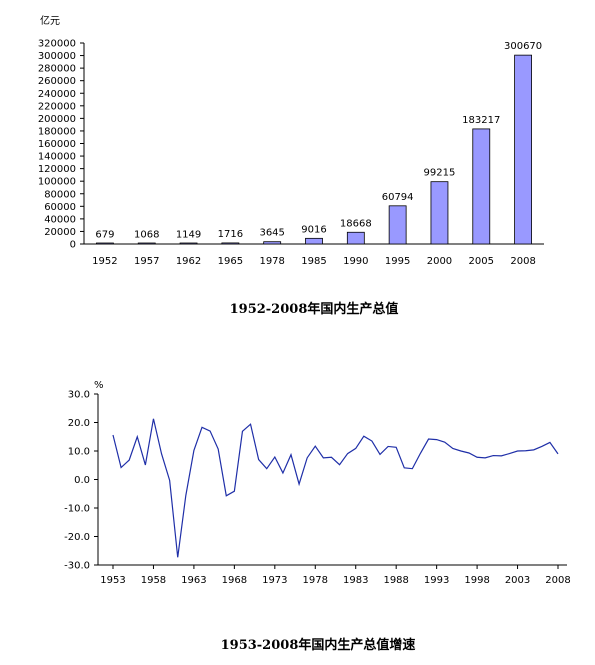  Describe the element at coordinates (73, 245) in the screenshot. I see `bar-chart-y-tick-label: 0` at that location.